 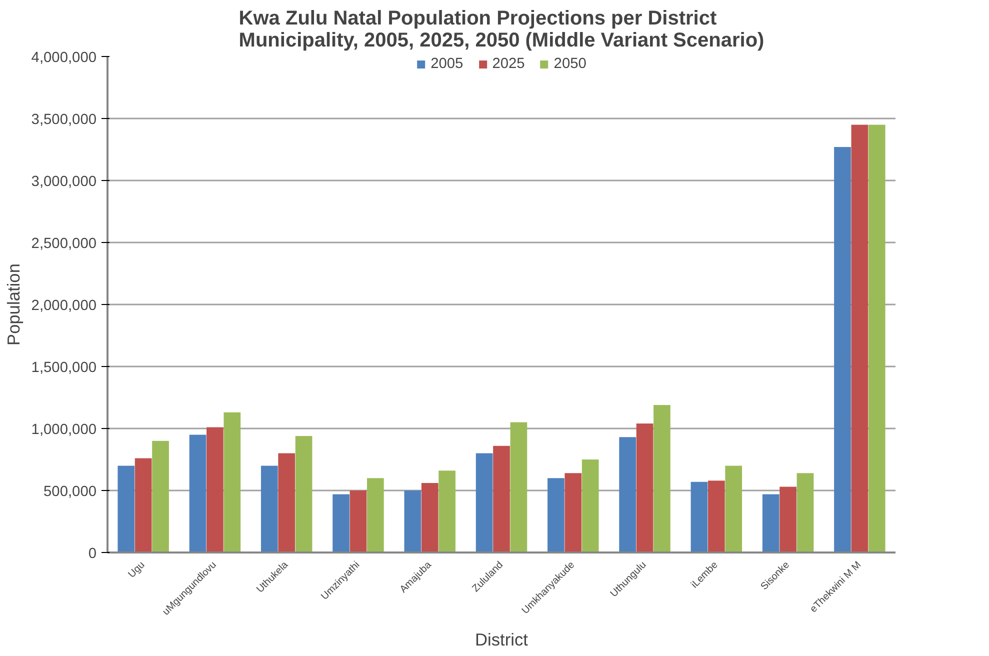 What do you see at coordinates (63, 58) in the screenshot?
I see `y-tick-label: 4,000,000` at bounding box center [63, 58].